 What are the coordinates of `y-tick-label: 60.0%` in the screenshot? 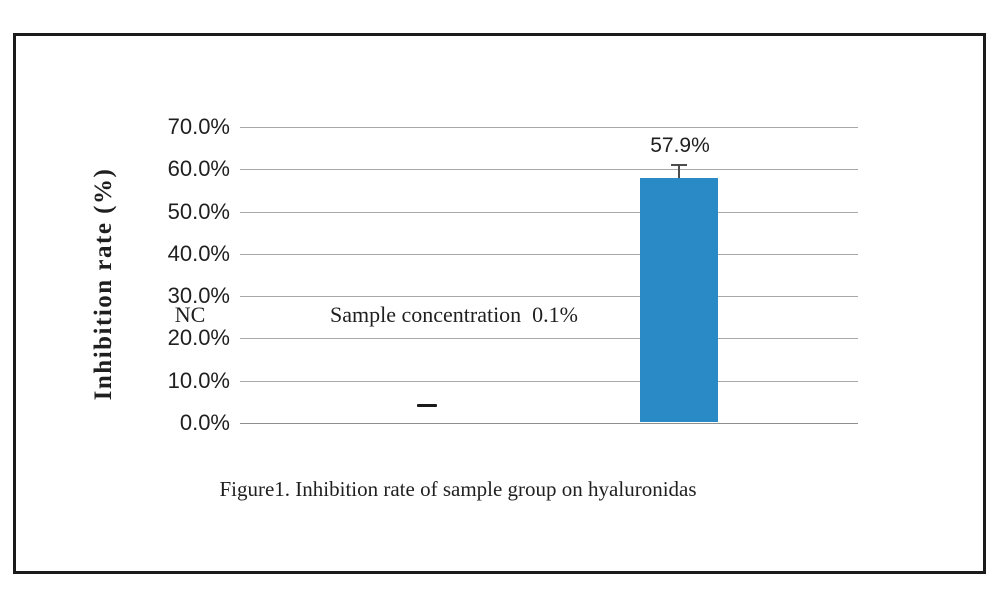 It's located at (198, 168).